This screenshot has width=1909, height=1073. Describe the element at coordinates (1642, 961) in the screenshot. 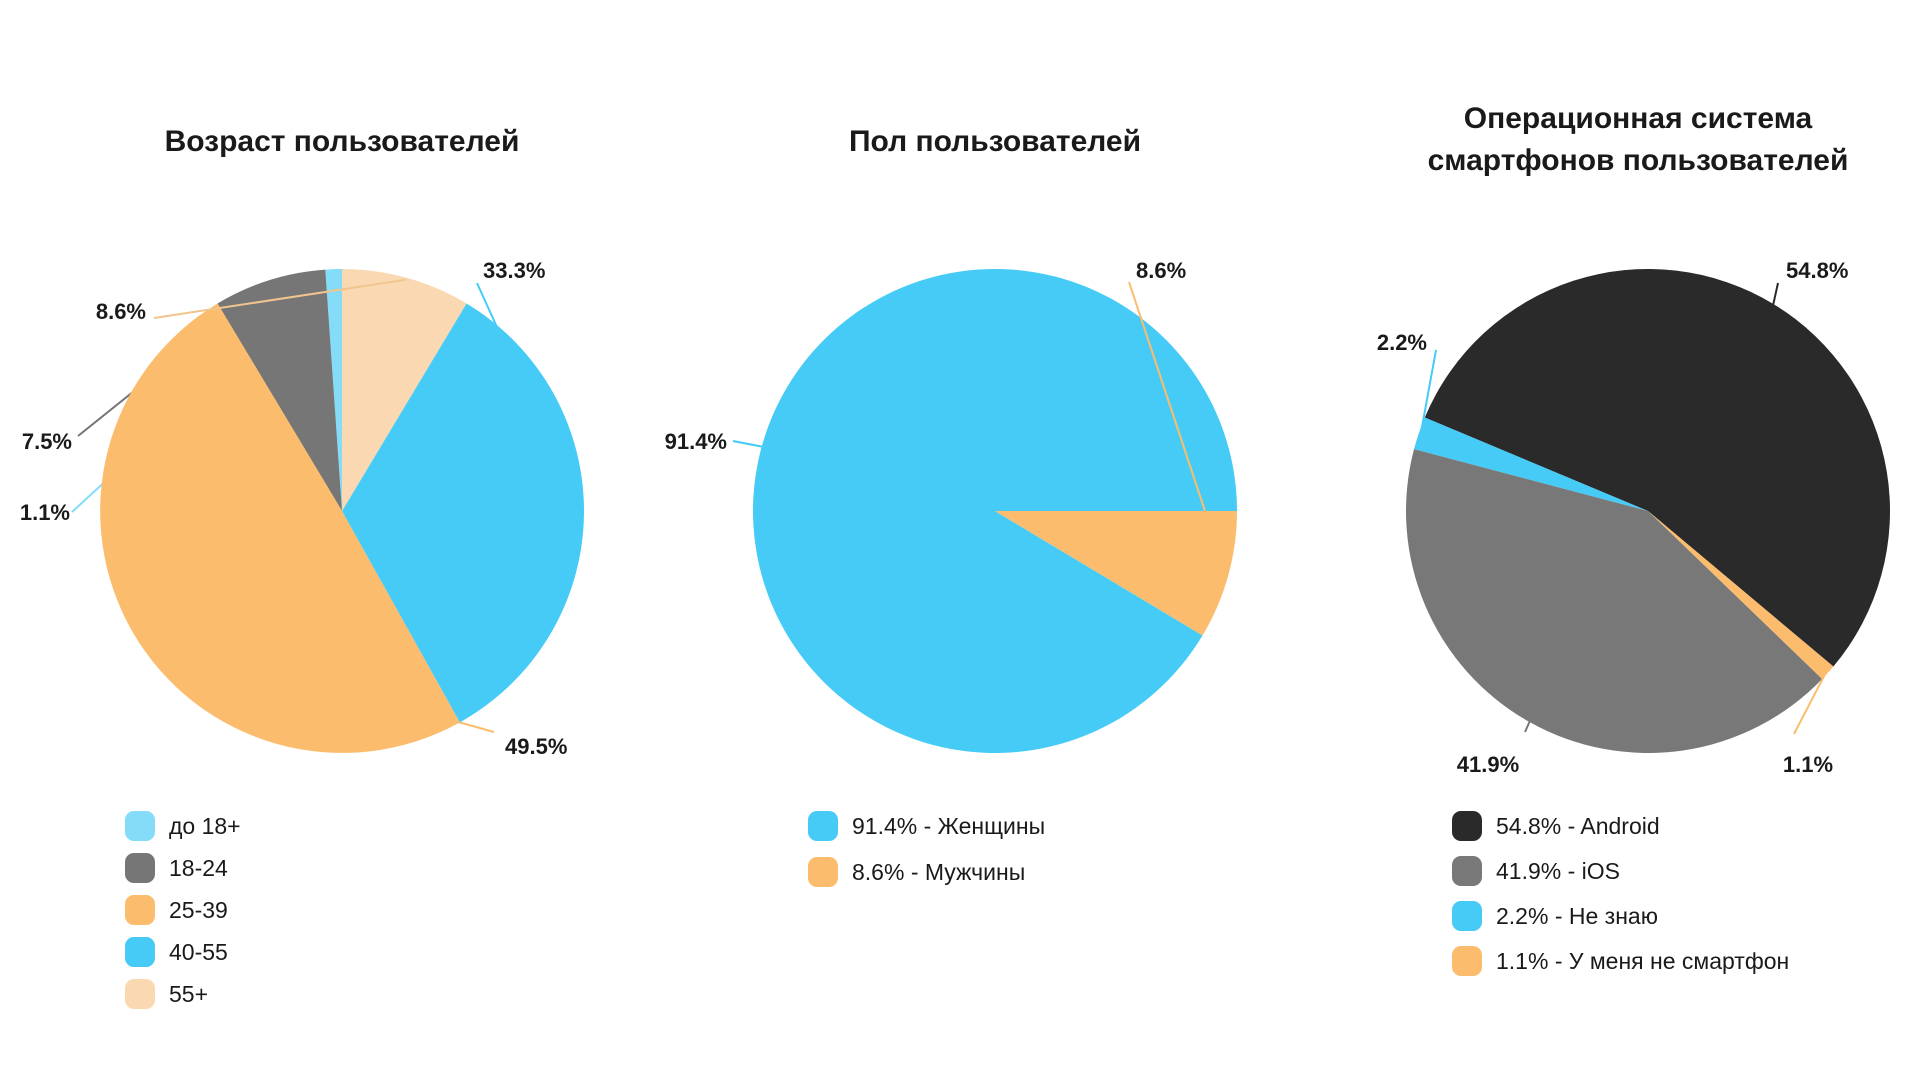

I see `legend-label: 1.1% - У меня не смартфон` at that location.